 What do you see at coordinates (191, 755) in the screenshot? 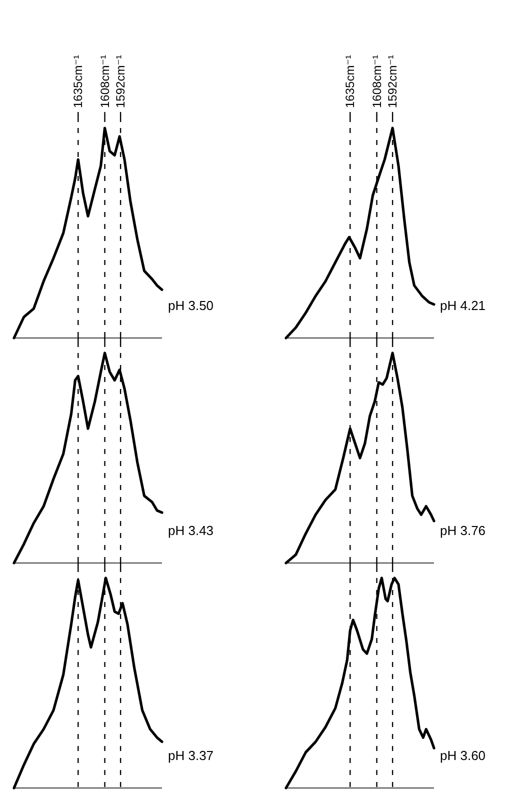
I see `text: pH 3.37` at bounding box center [191, 755].